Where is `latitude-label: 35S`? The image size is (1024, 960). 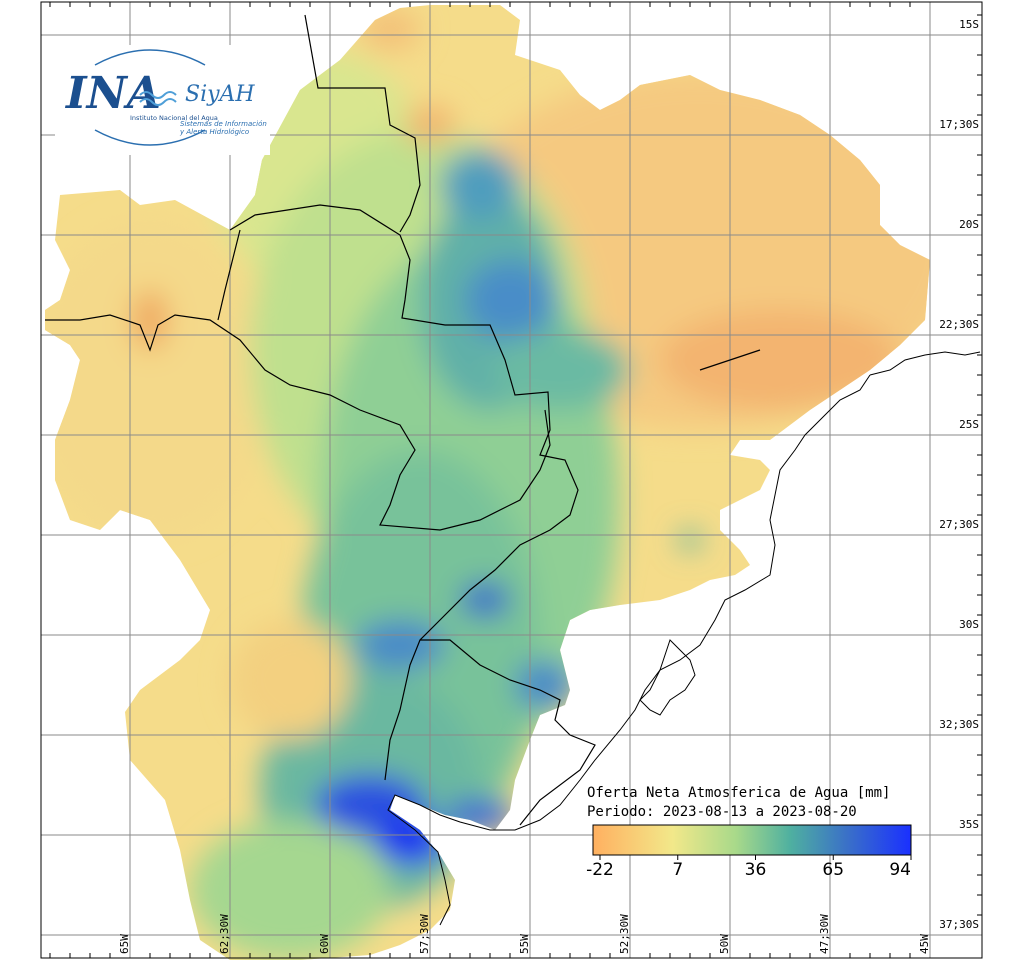
latitude-label: 35S is located at coordinates (969, 824).